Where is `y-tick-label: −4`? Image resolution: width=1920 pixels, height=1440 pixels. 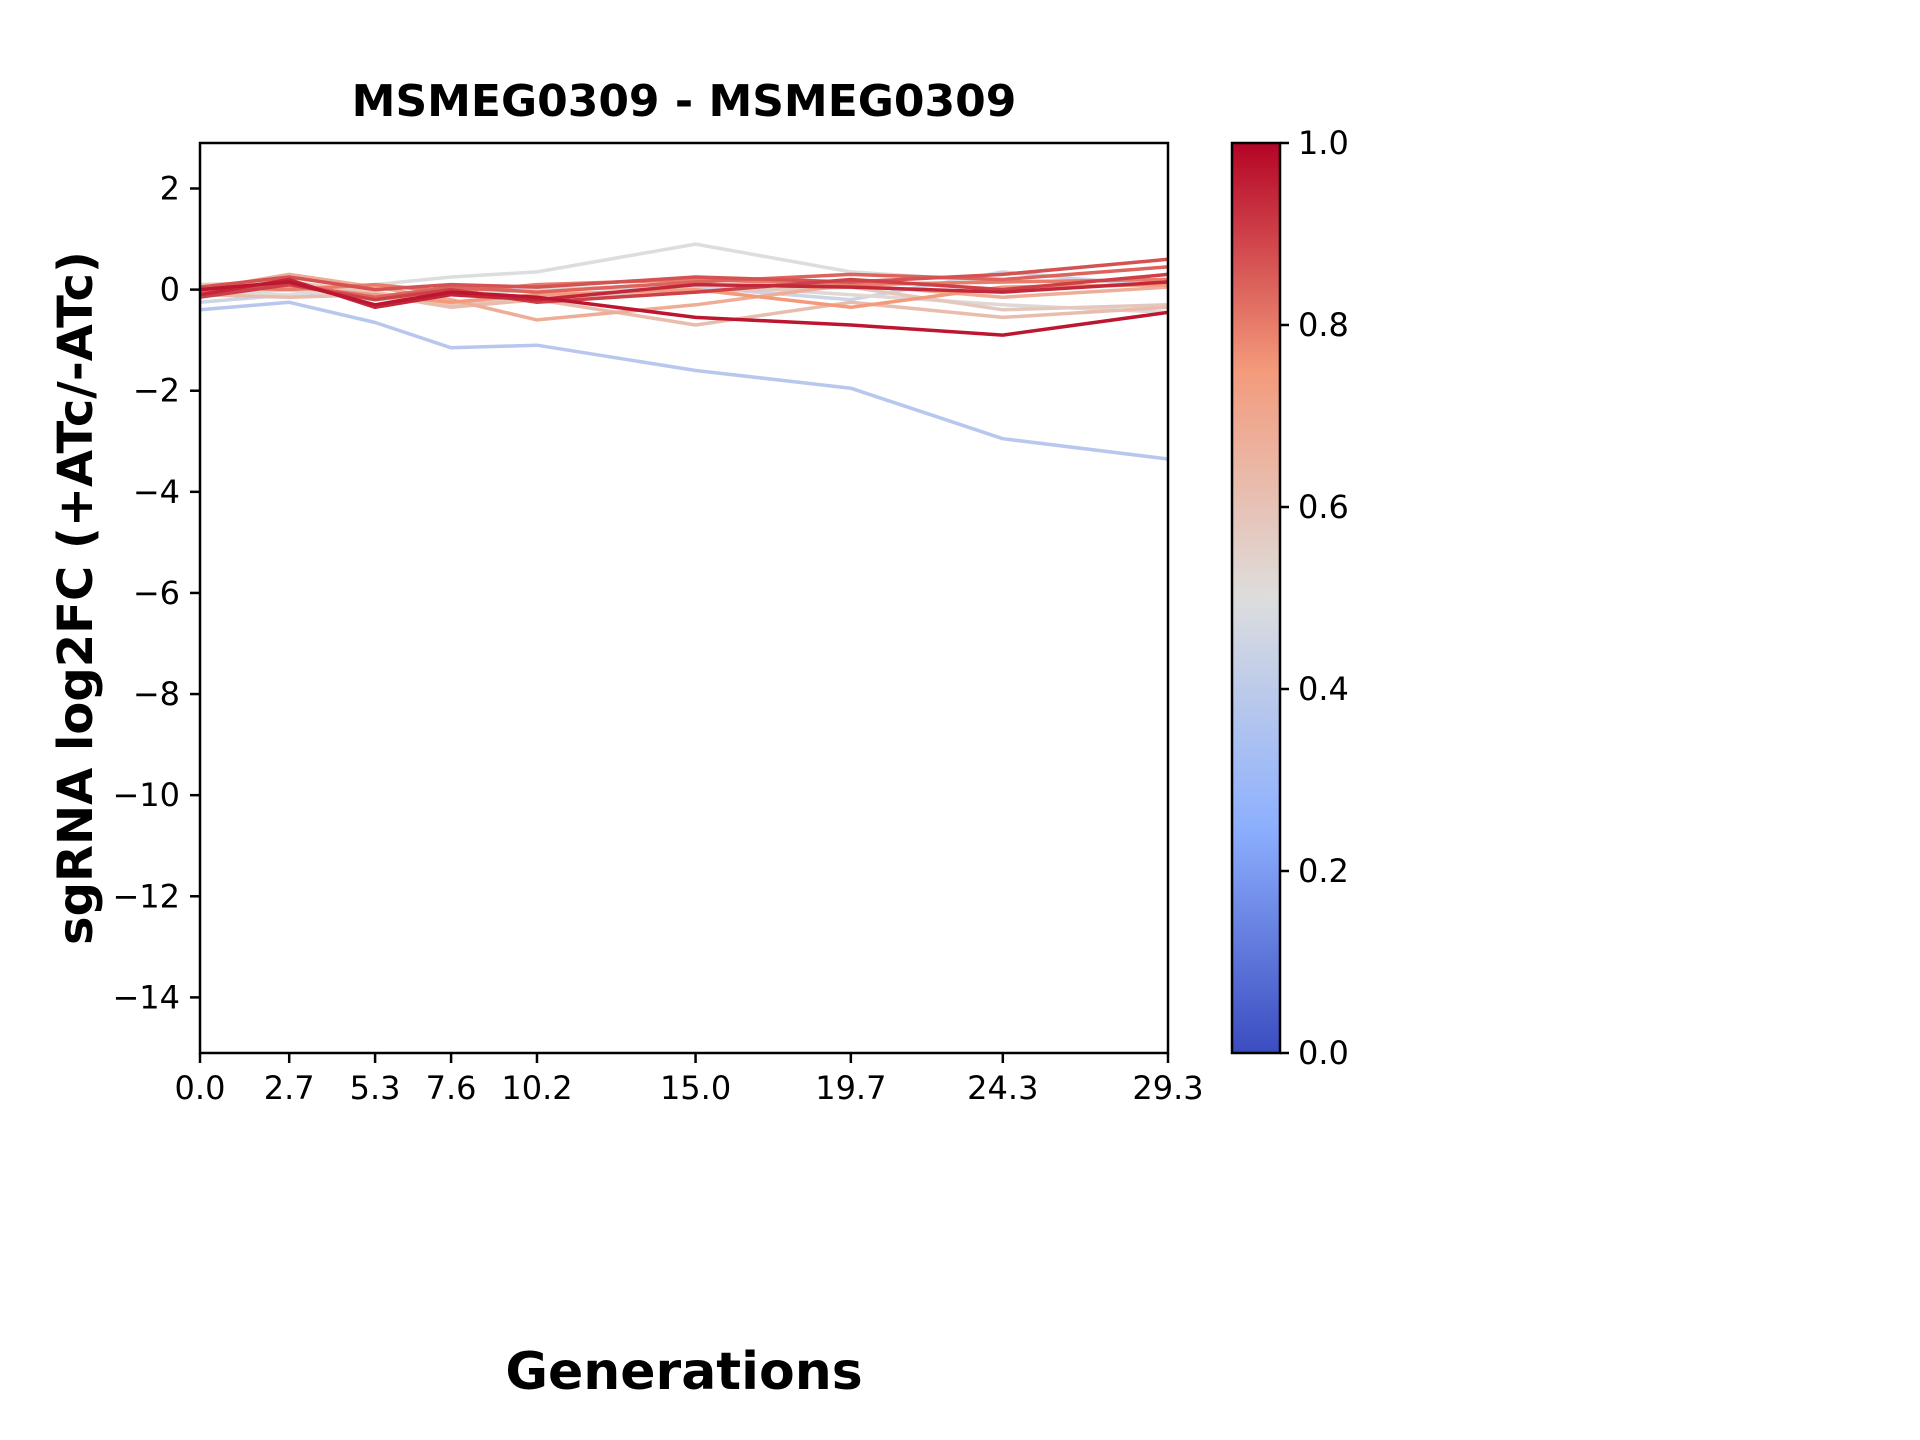 y-tick-label: −4 is located at coordinates (156, 492).